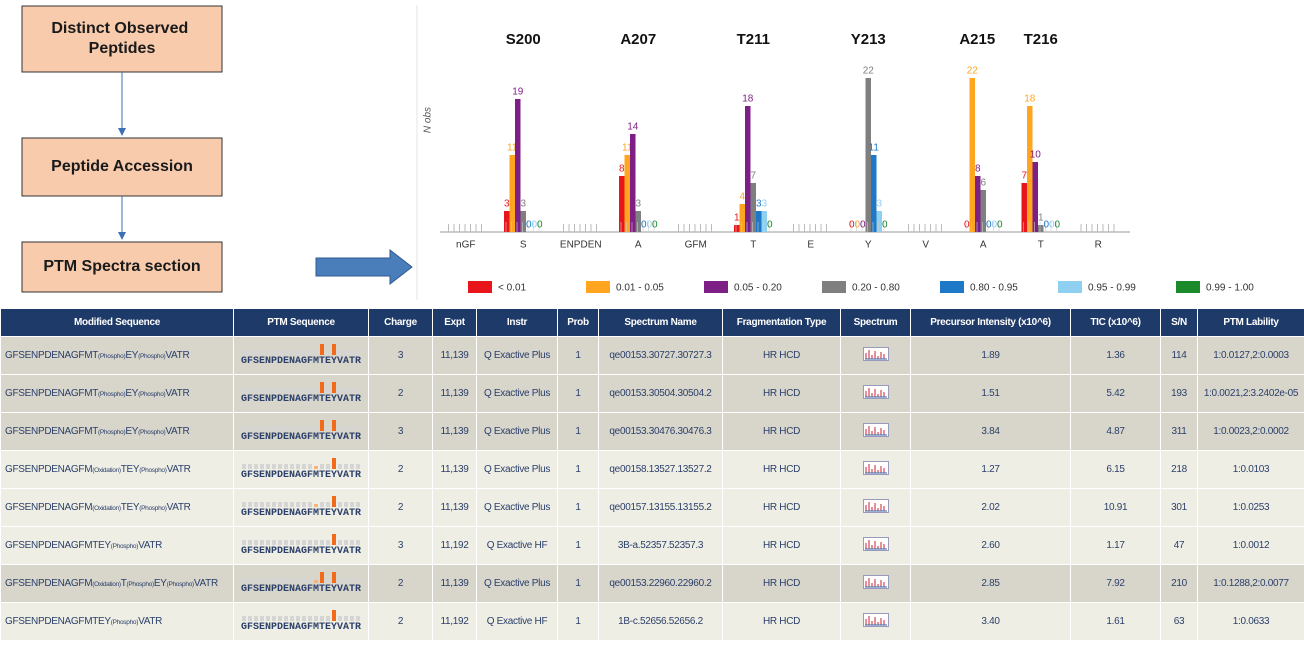 Image resolution: width=1304 pixels, height=649 pixels. What do you see at coordinates (1112, 288) in the screenshot?
I see `legend-label: 0.95 - 0.99` at bounding box center [1112, 288].